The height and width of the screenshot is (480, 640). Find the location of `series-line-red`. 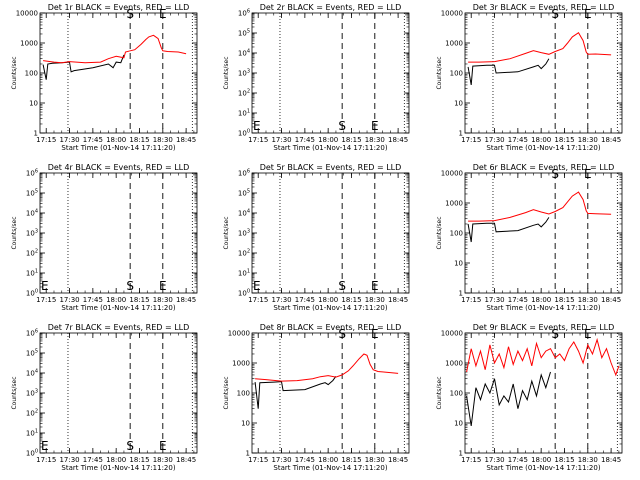

series-line-red is located at coordinates (540, 206).